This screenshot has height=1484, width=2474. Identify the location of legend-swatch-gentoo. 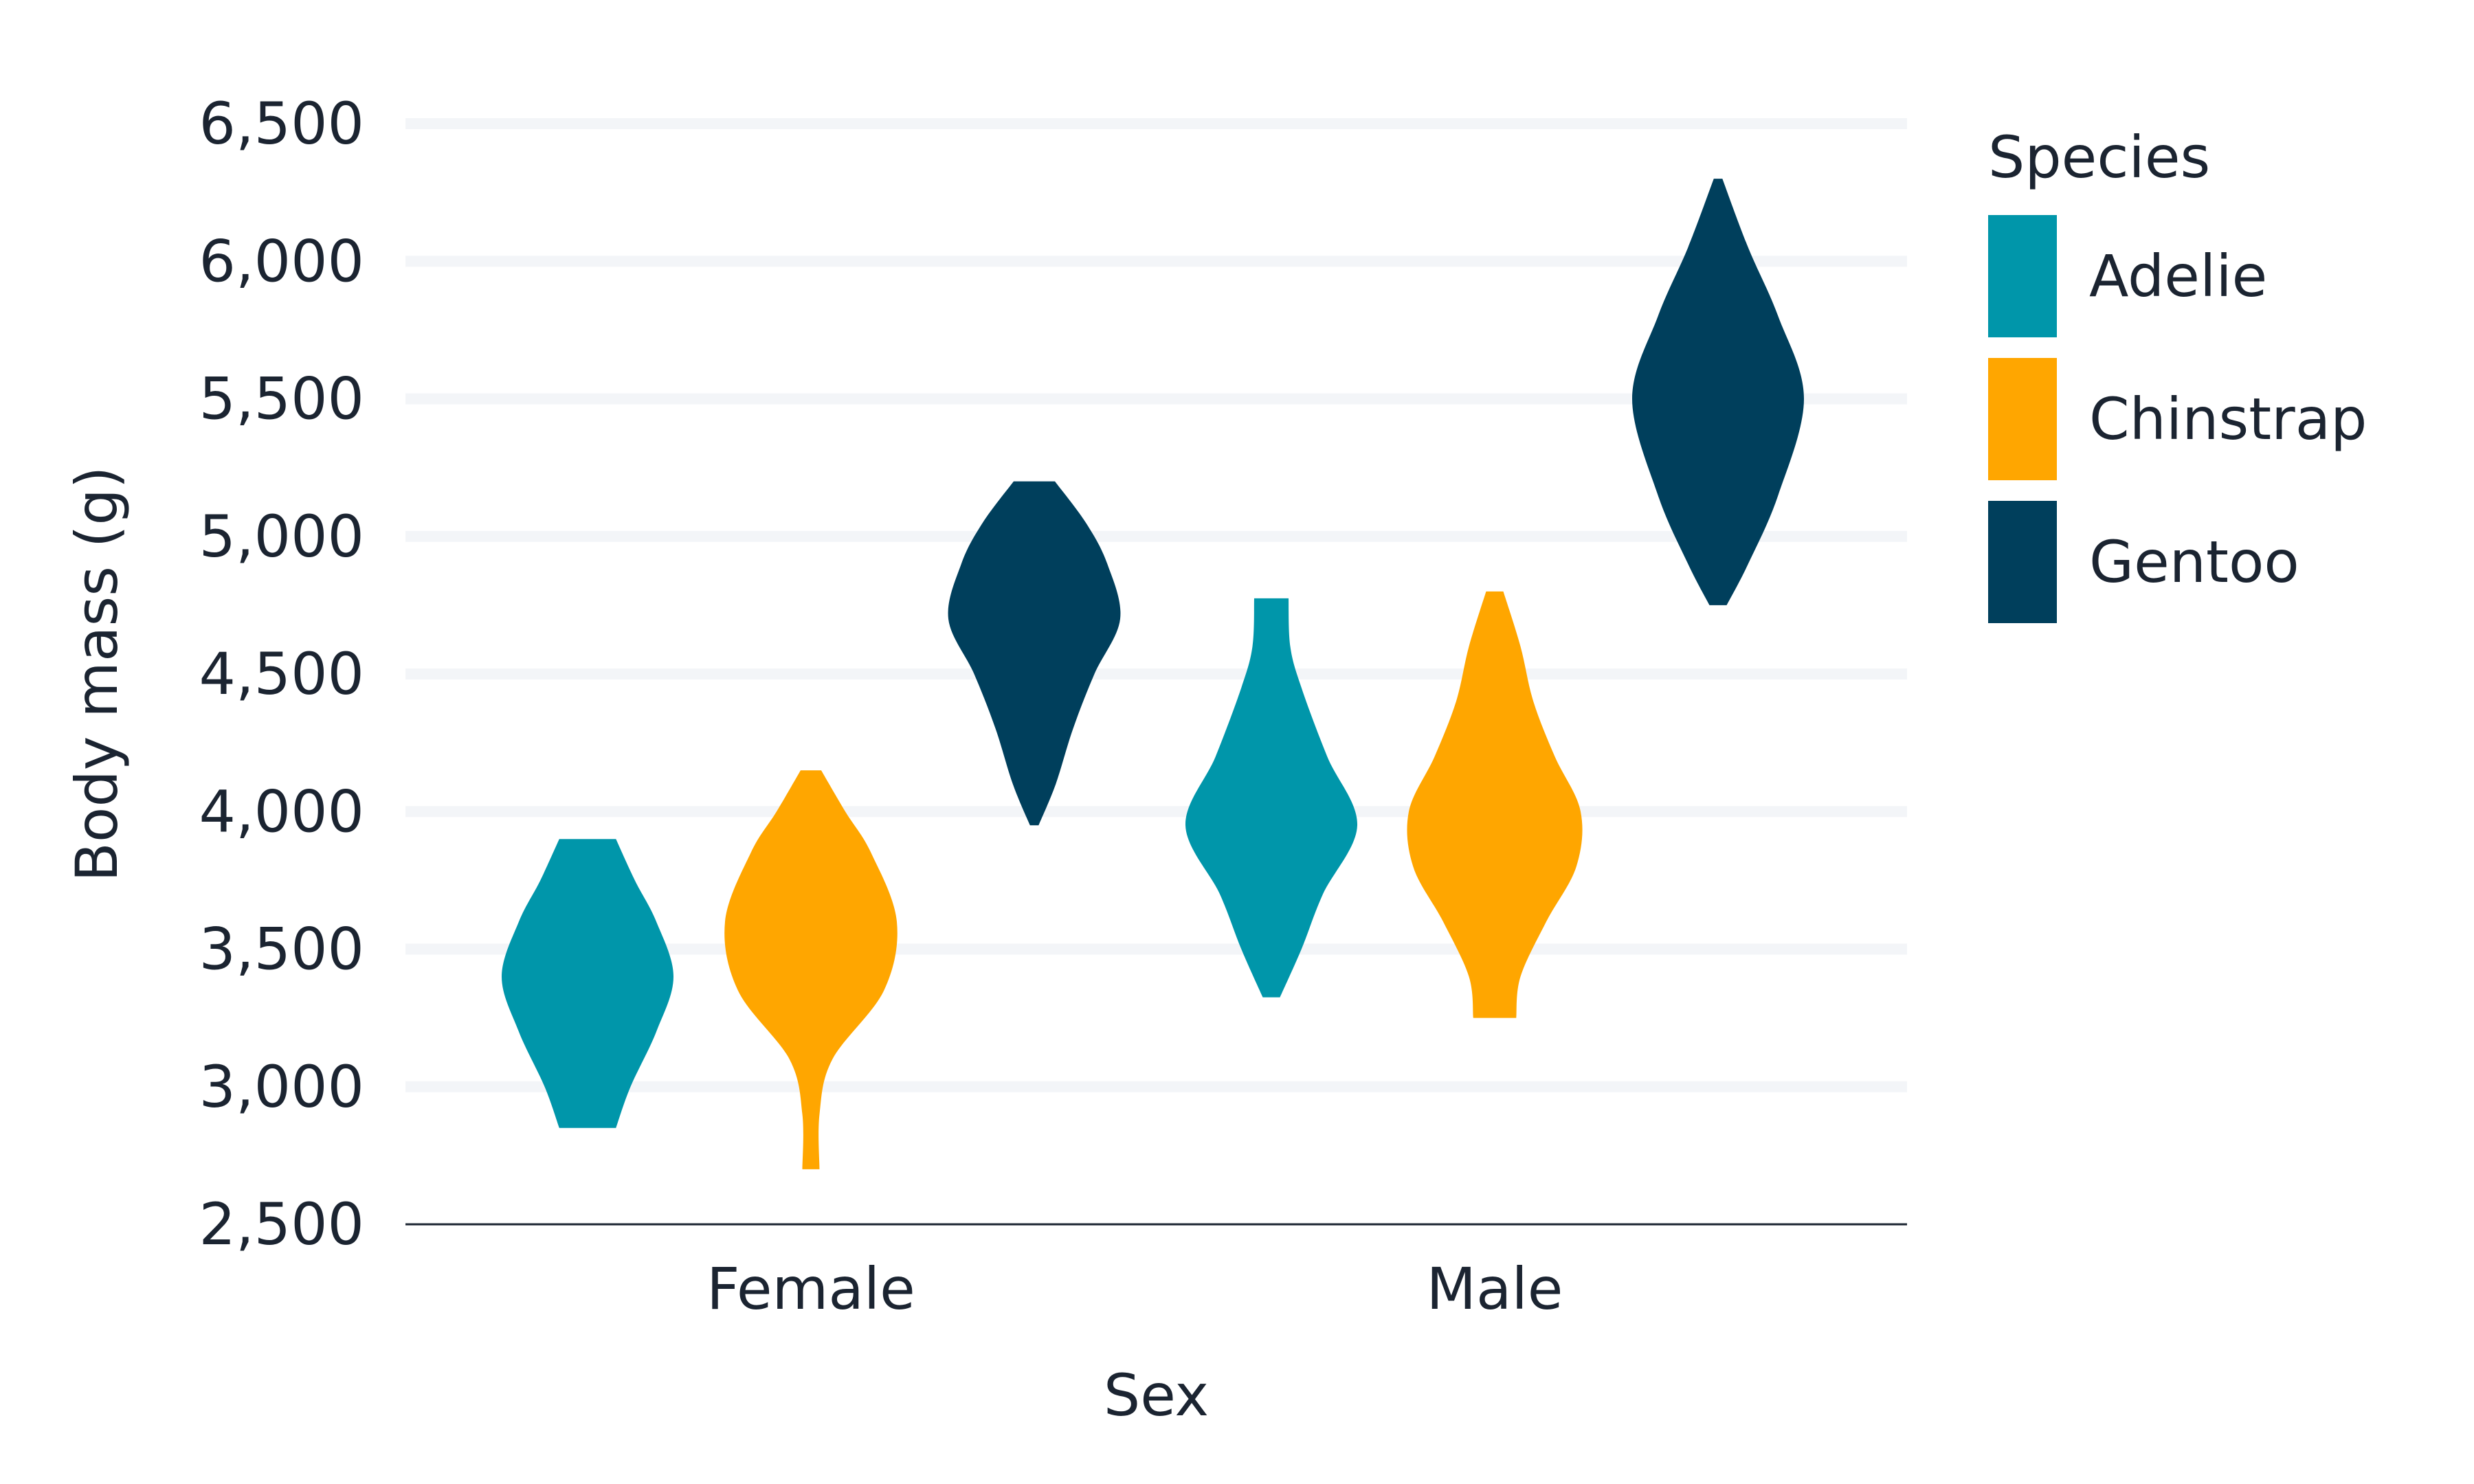
(2023, 562).